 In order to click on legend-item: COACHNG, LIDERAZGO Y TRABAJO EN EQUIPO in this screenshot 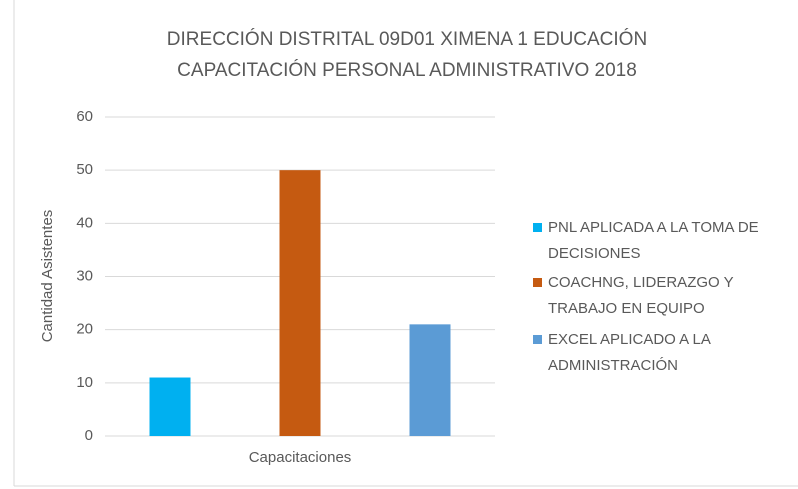, I will do `click(658, 296)`.